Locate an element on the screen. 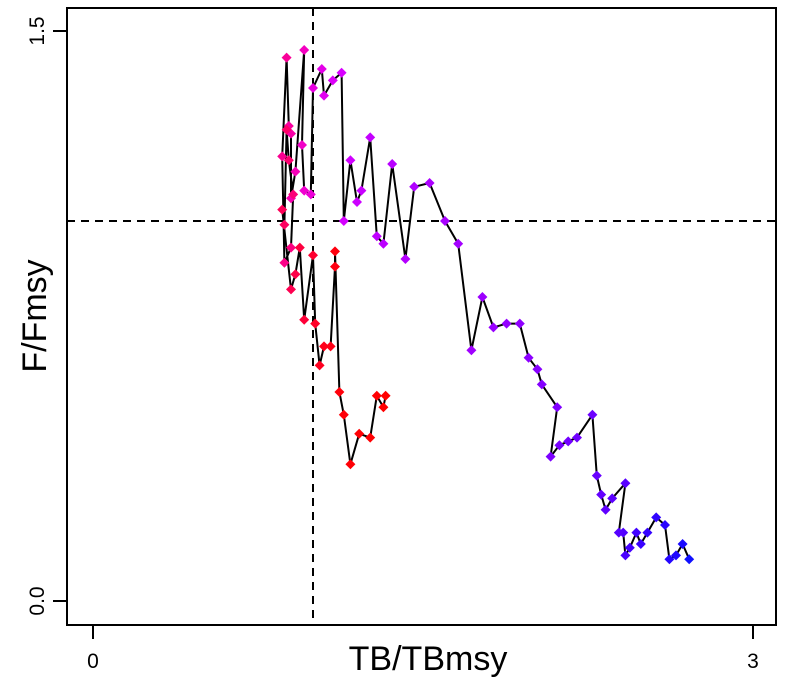 This screenshot has width=790, height=681. x-tick-label-3: 3 is located at coordinates (753, 661).